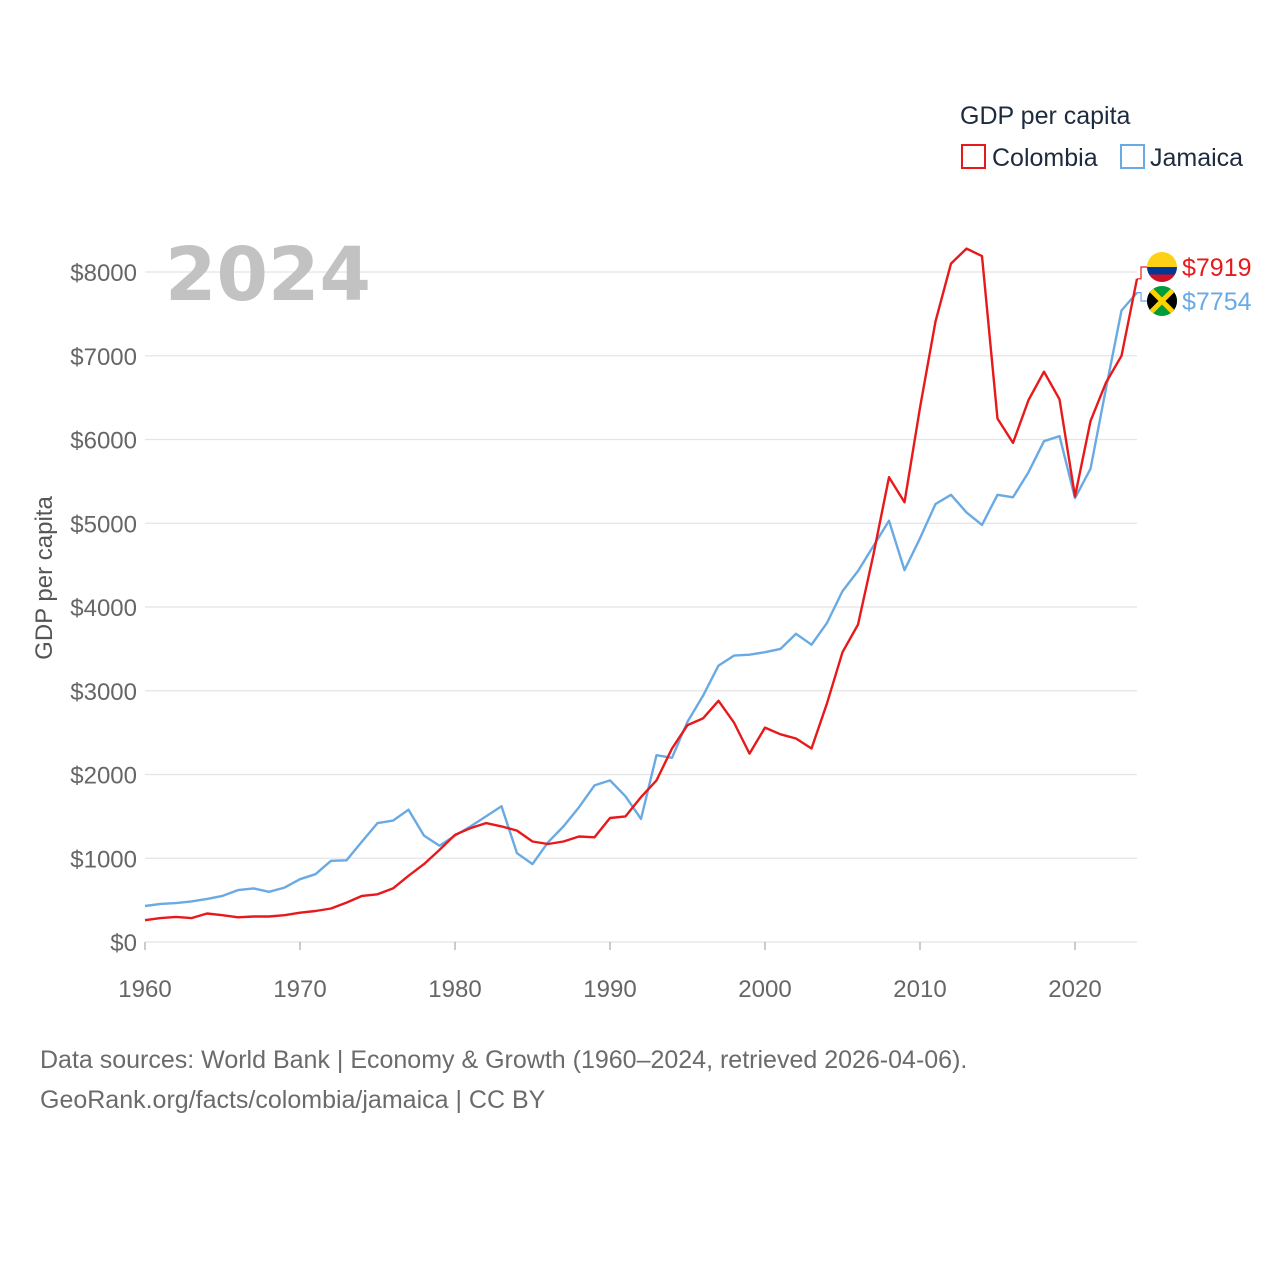 Image resolution: width=1280 pixels, height=1280 pixels. I want to click on y-tick-label: $5000, so click(103, 524).